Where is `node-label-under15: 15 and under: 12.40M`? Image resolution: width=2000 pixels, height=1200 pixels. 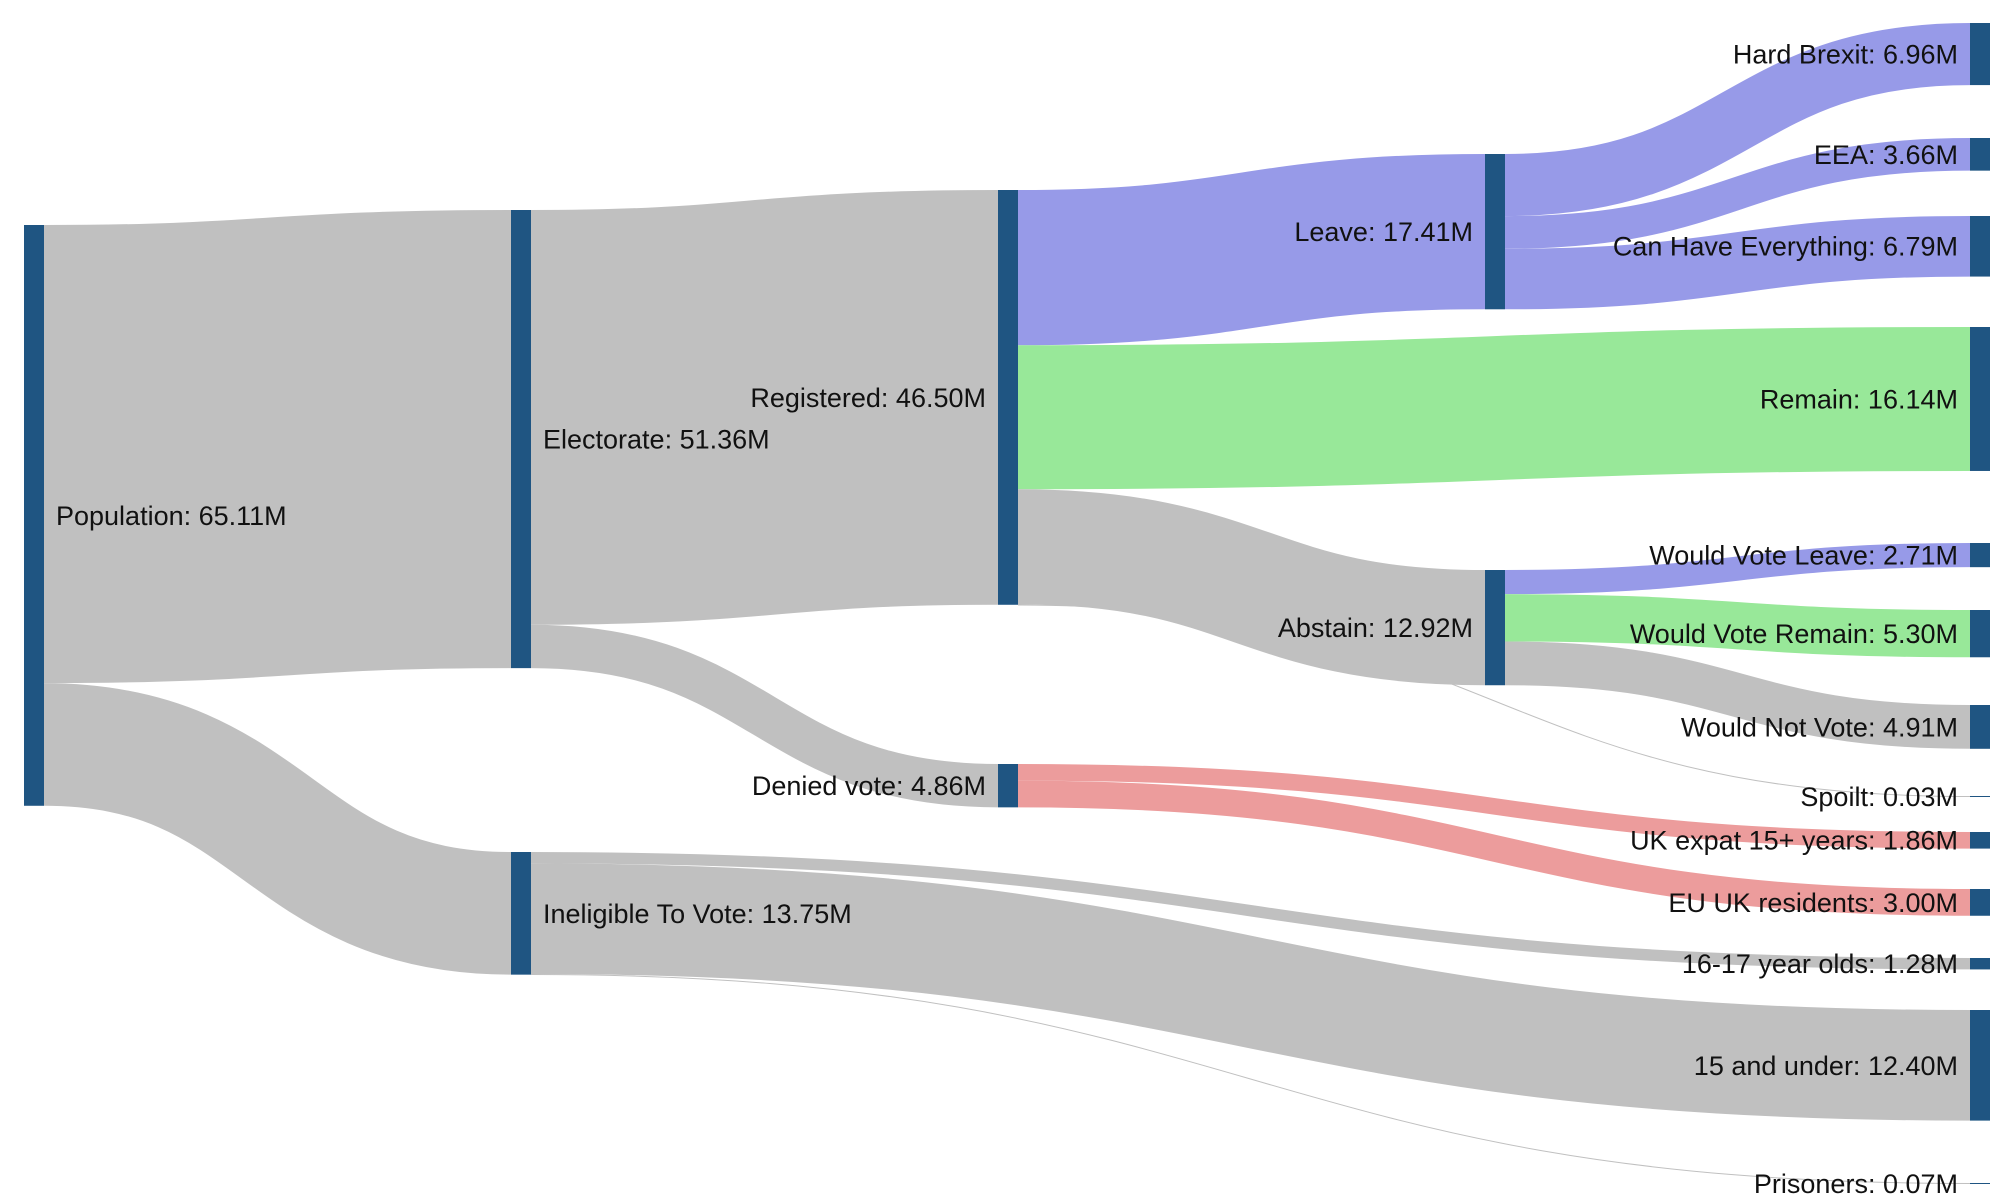 node-label-under15: 15 and under: 12.40M is located at coordinates (1826, 1066).